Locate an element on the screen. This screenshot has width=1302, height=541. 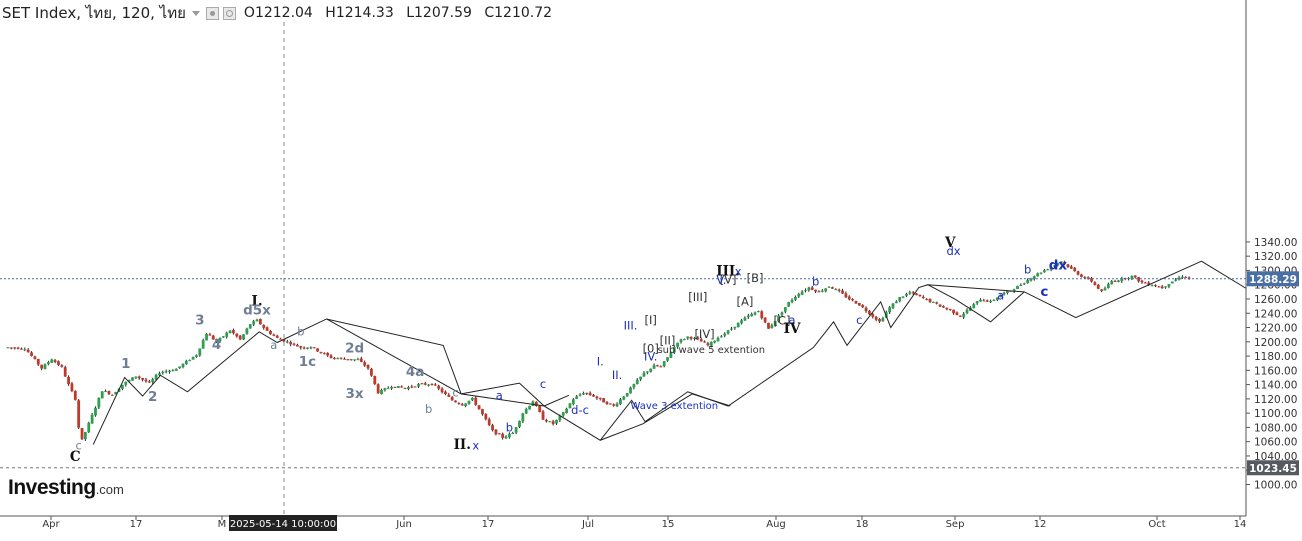
wave-label: I. is located at coordinates (257, 301).